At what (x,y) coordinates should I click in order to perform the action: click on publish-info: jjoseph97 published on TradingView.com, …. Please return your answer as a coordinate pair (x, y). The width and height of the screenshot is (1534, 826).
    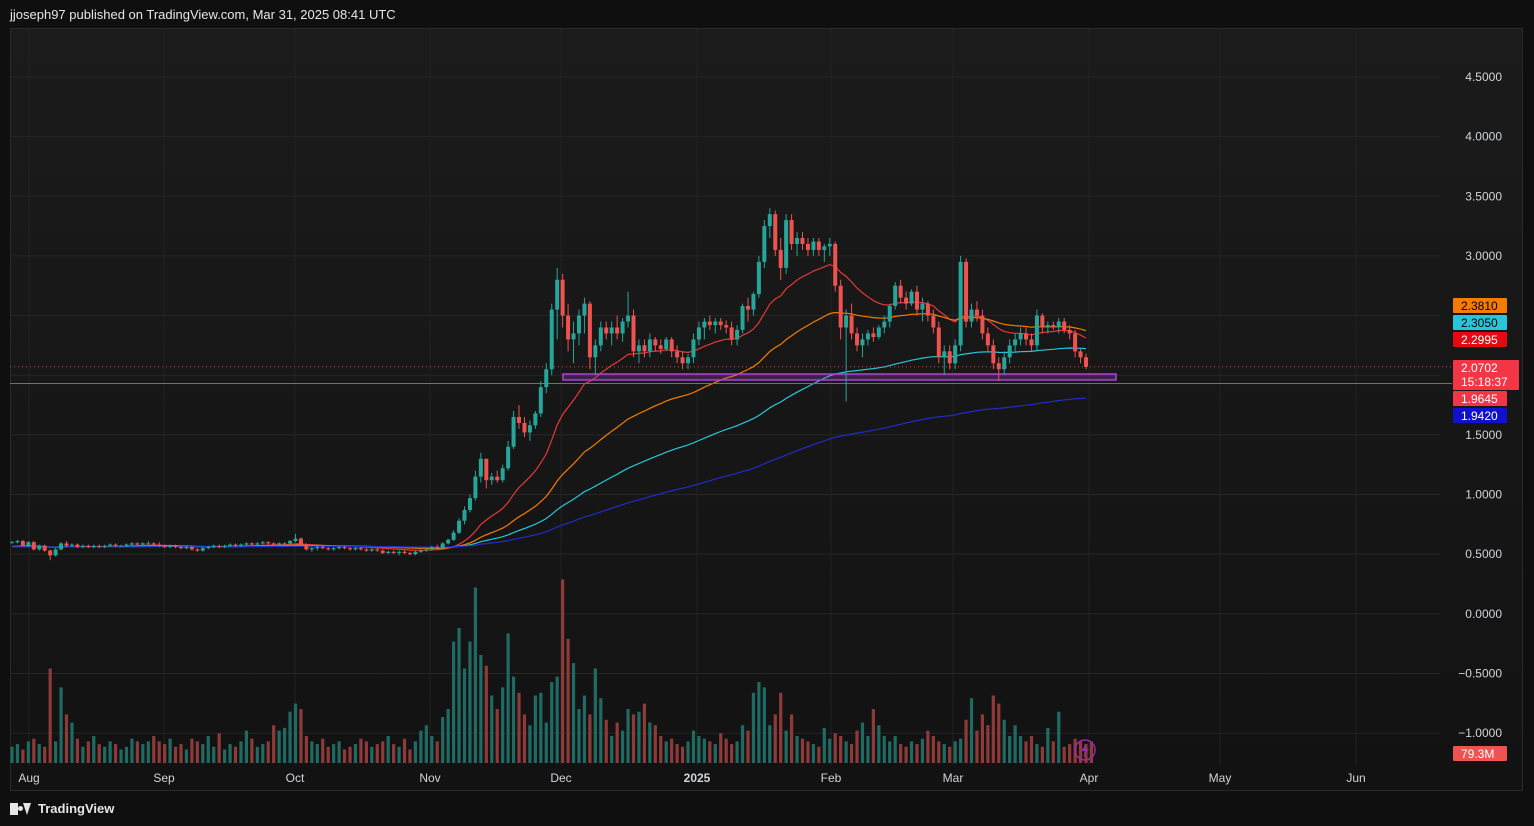
    Looking at the image, I should click on (203, 14).